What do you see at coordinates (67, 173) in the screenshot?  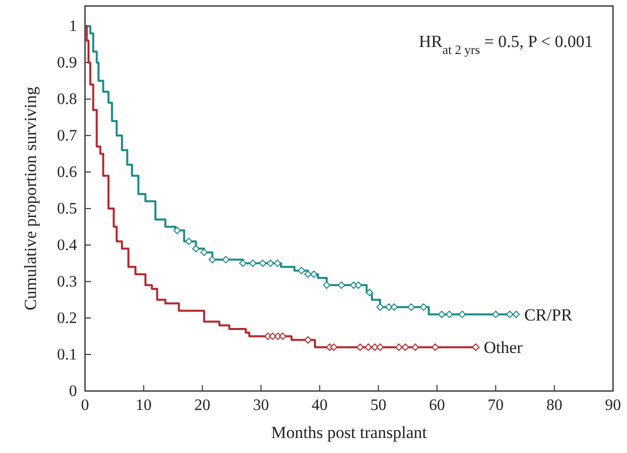 I see `y-tick-label: 0.6` at bounding box center [67, 173].